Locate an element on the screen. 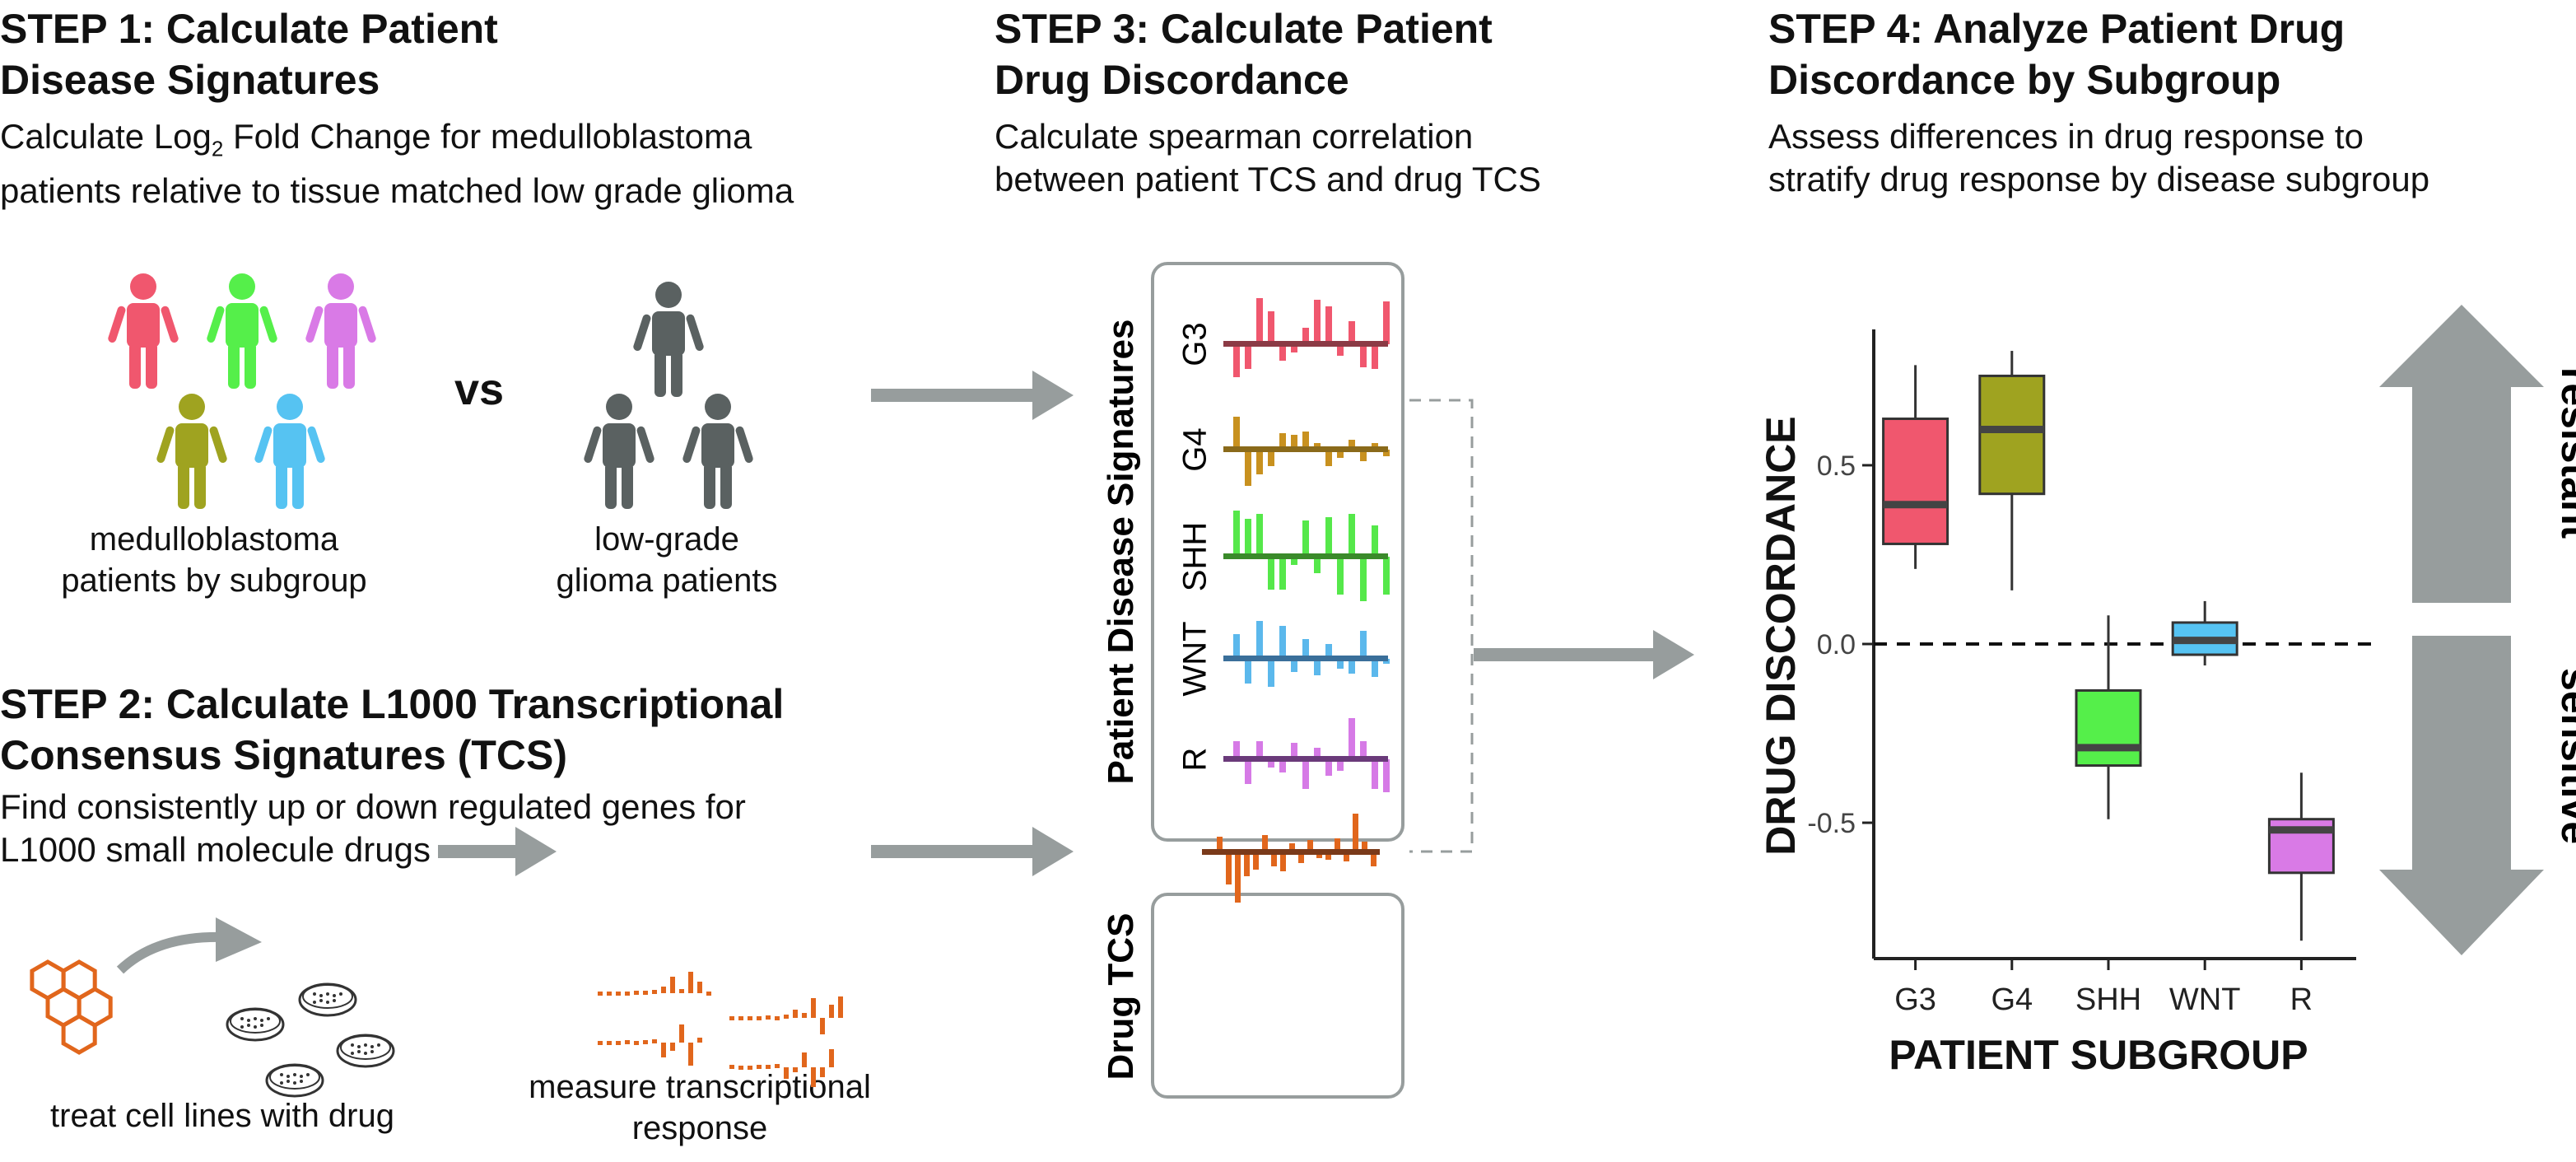 The width and height of the screenshot is (2576, 1162). y-tick-label: 0.0 is located at coordinates (1837, 644).